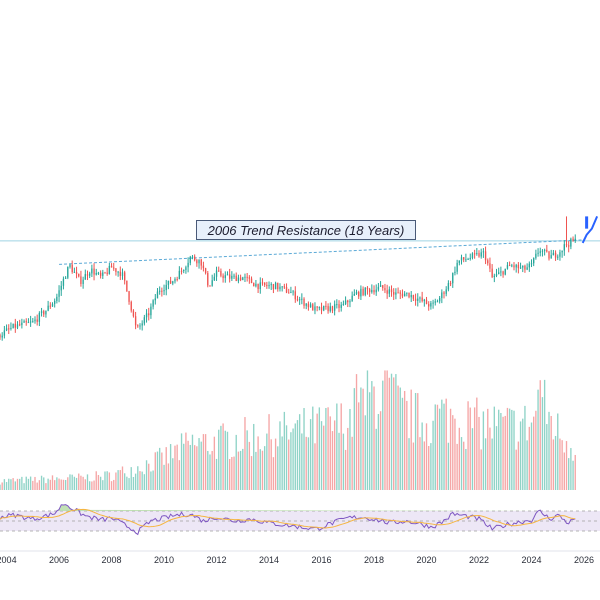  Describe the element at coordinates (531, 560) in the screenshot. I see `x-tick-label: 2024` at that location.